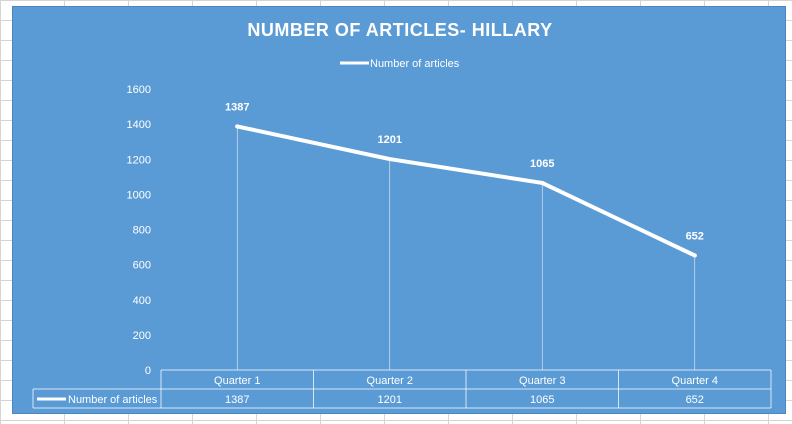  Describe the element at coordinates (695, 381) in the screenshot. I see `category-label: Quarter 4` at that location.